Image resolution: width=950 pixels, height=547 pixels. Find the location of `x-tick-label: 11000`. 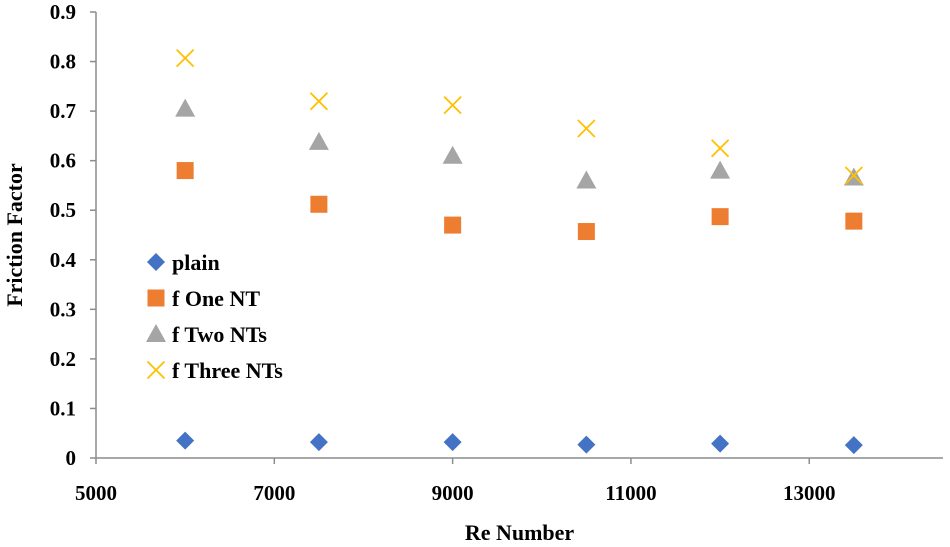

x-tick-label: 11000 is located at coordinates (630, 493).